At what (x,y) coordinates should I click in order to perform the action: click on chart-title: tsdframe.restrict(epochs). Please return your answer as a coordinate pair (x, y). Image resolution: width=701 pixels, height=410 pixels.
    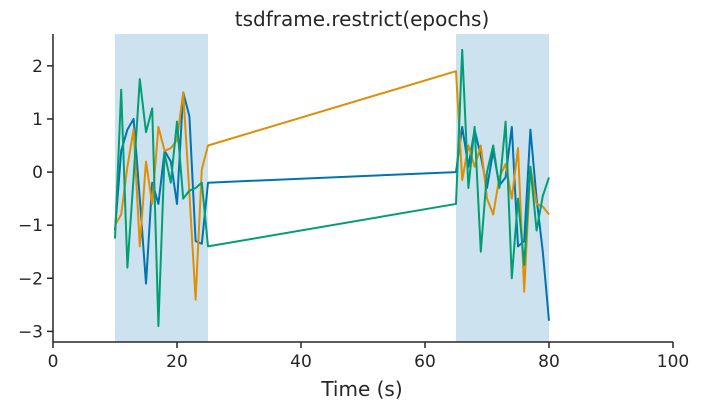
    Looking at the image, I should click on (362, 19).